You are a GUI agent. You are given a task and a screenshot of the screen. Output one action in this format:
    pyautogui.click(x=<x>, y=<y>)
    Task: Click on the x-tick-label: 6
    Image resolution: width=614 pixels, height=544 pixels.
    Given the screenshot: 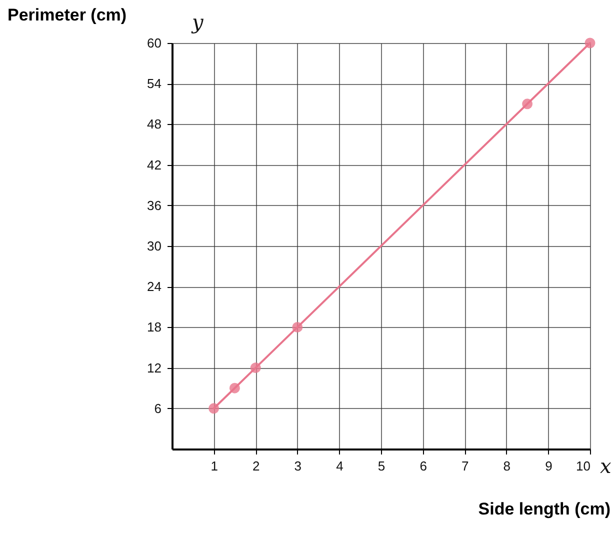 What is the action you would take?
    pyautogui.click(x=423, y=466)
    